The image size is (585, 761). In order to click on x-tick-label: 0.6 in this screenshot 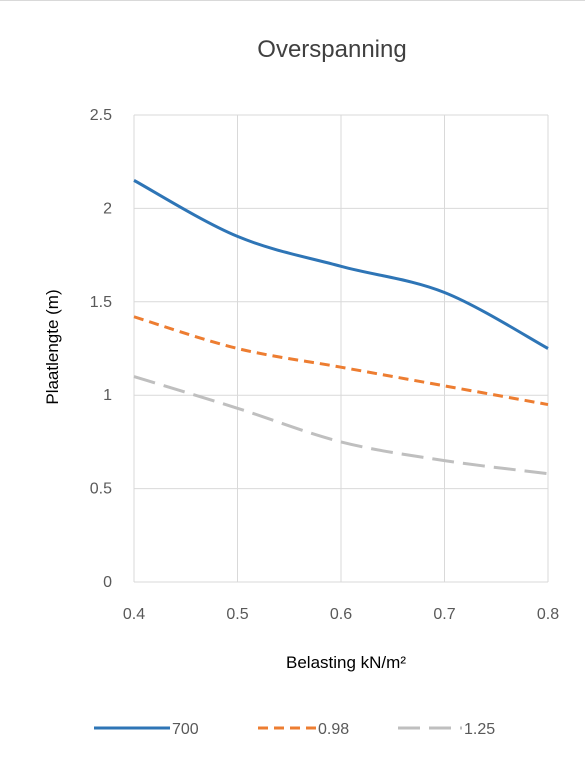, I will do `click(341, 614)`.